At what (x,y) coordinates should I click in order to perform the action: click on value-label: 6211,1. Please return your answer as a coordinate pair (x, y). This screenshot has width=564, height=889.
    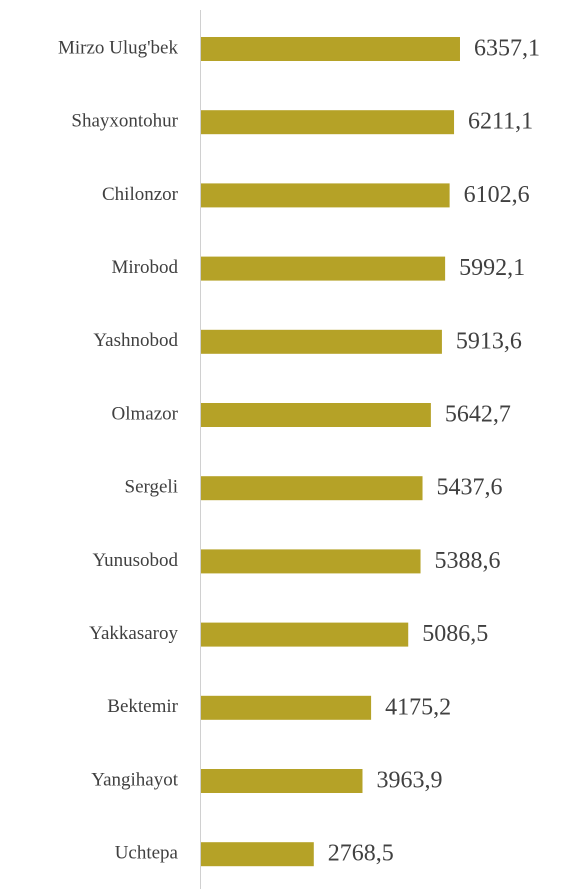
    Looking at the image, I should click on (500, 122).